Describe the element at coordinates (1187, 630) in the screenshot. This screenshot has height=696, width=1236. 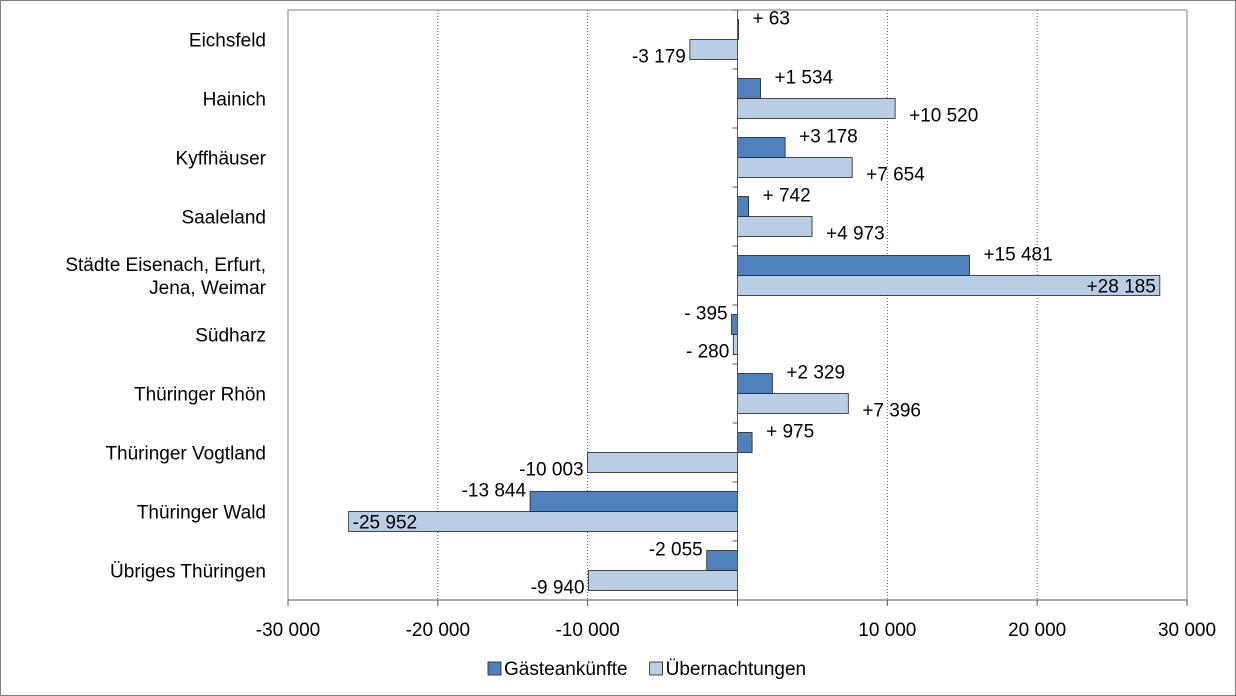
I see `x-tick-label: 30 000` at that location.